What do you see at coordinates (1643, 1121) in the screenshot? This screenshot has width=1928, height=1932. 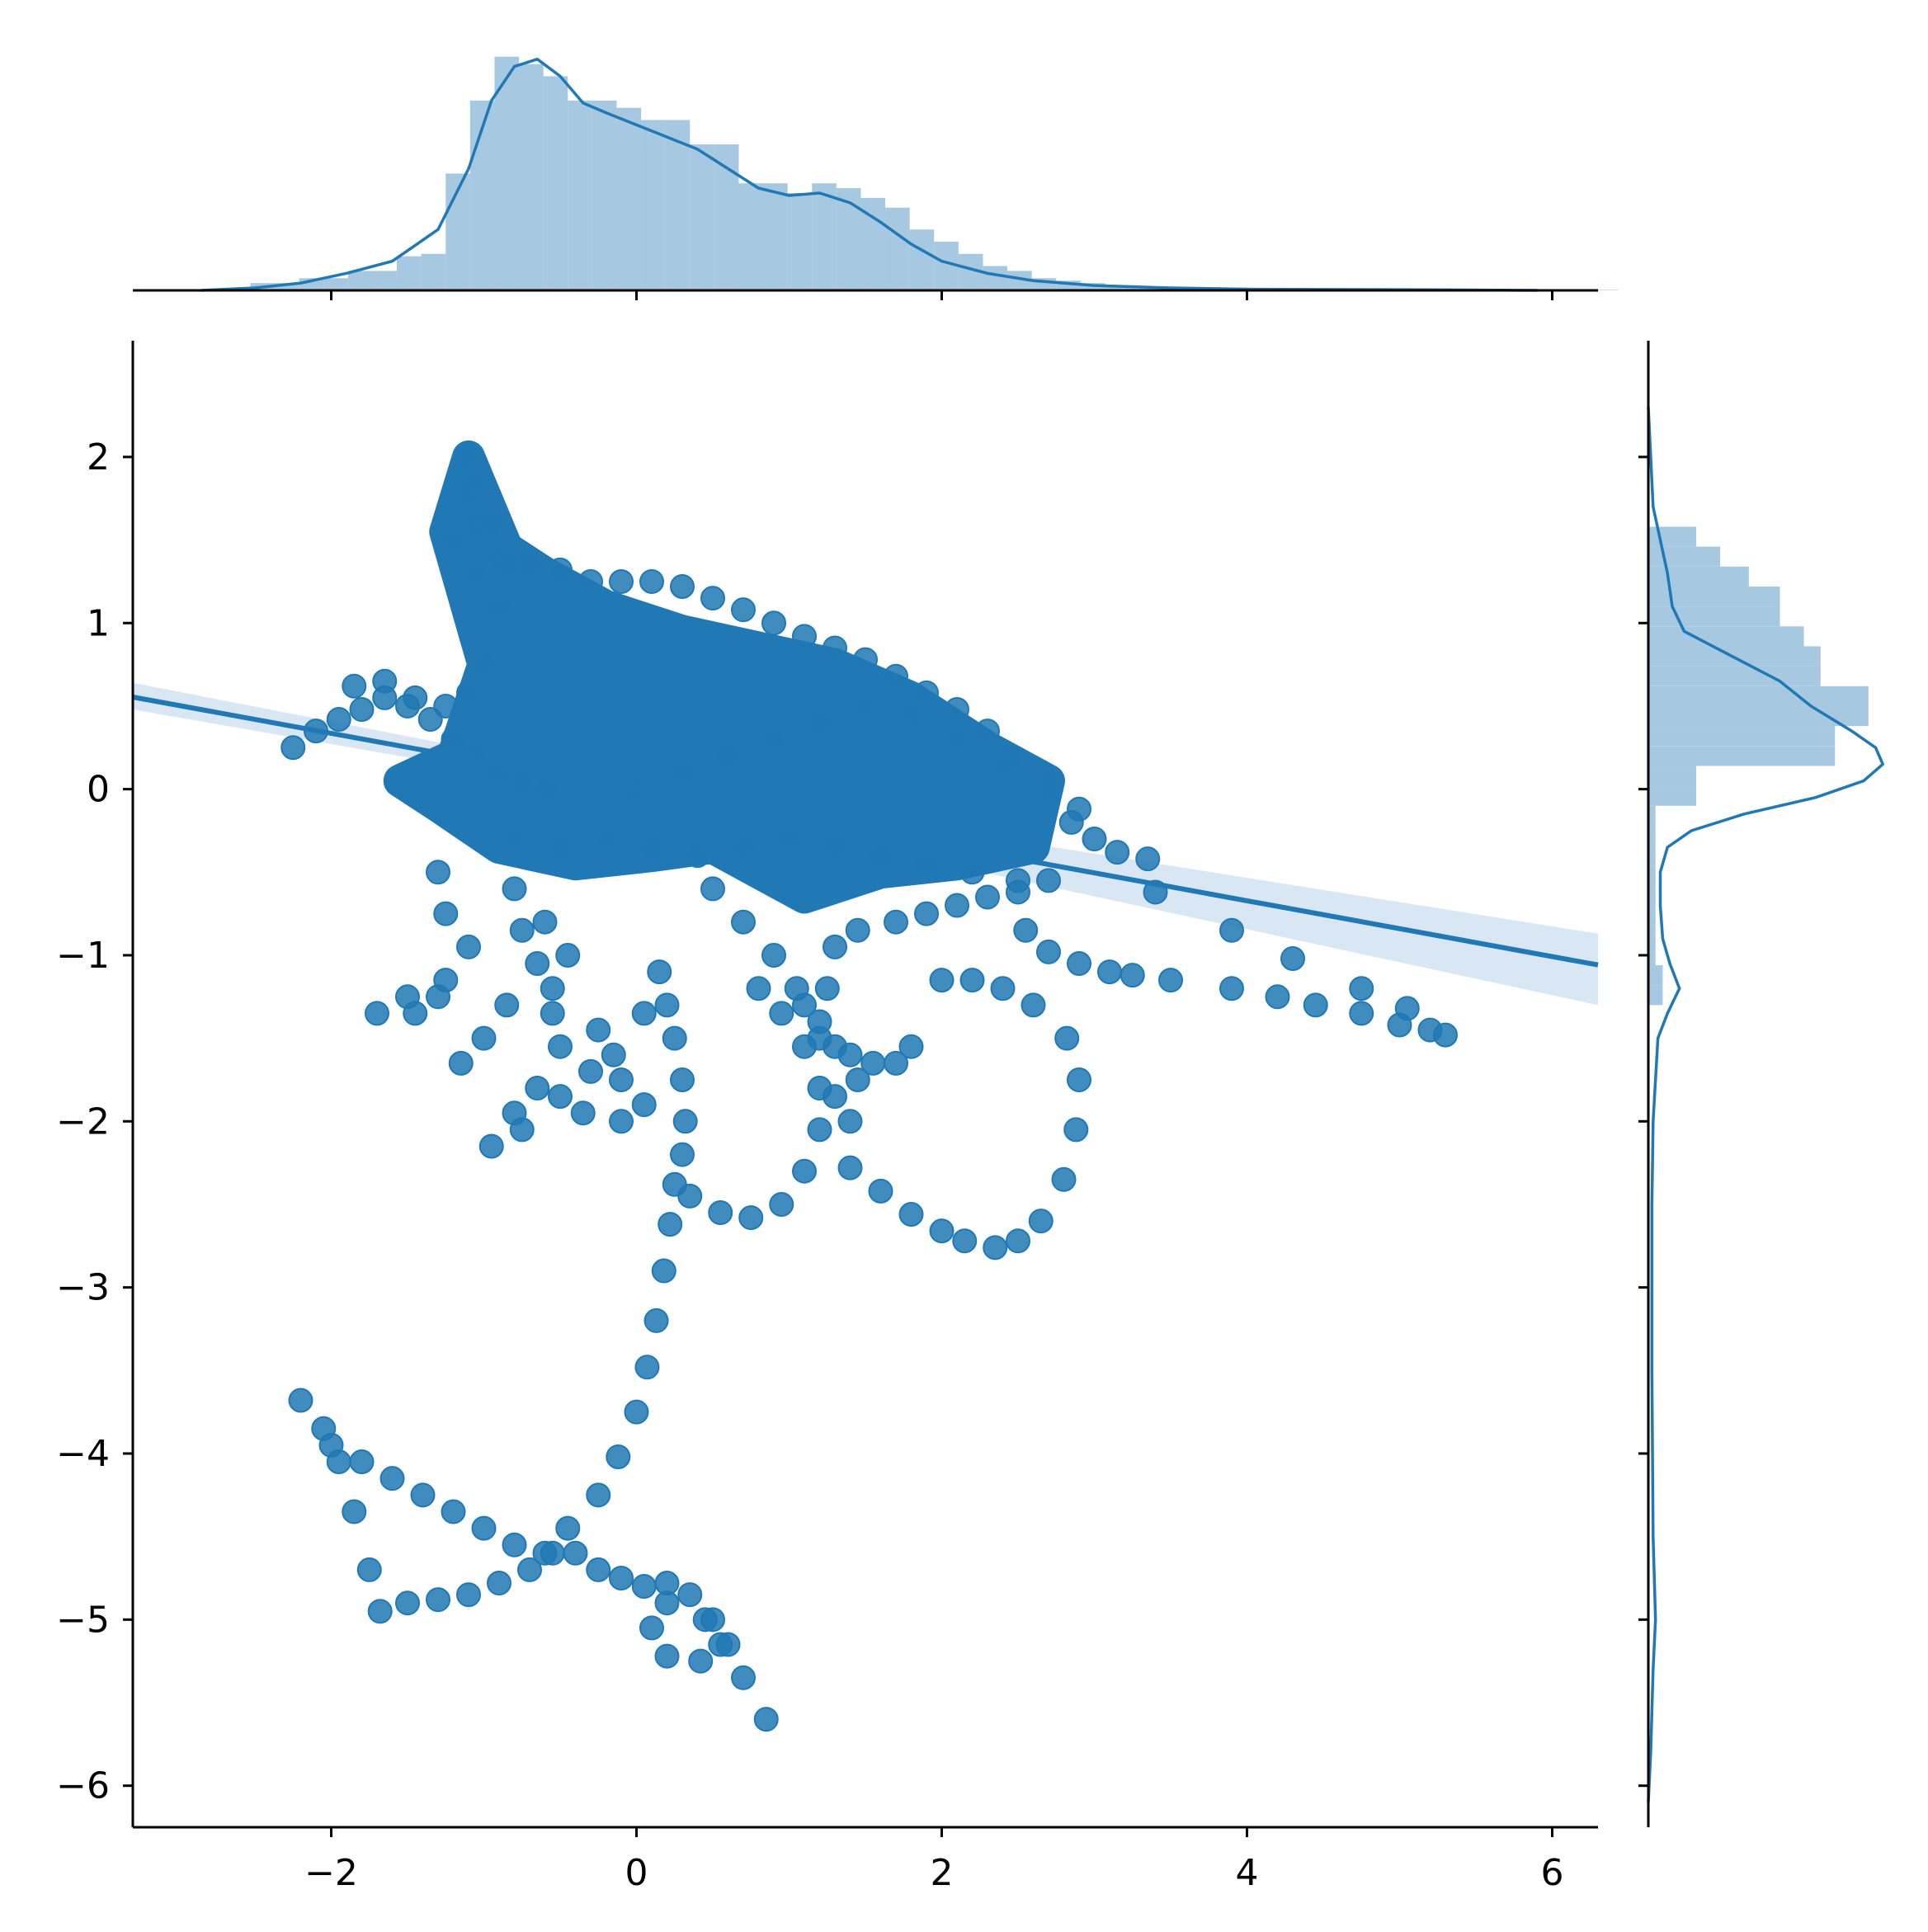 I see `y-marginal-ticks` at bounding box center [1643, 1121].